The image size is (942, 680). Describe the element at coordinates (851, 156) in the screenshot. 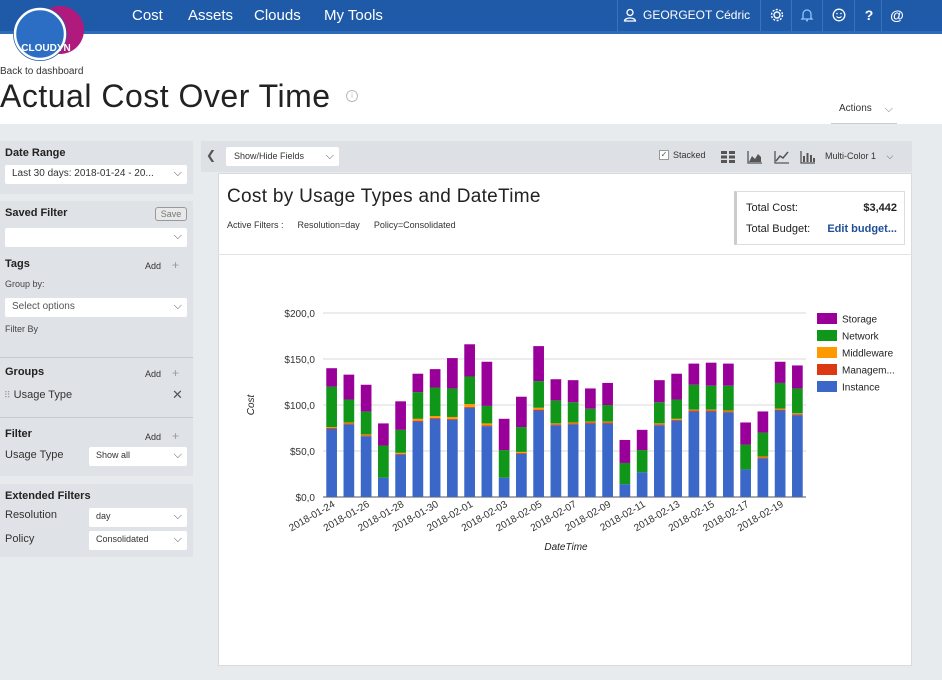

I see `color-scheme-label: Multi-Color 1` at that location.